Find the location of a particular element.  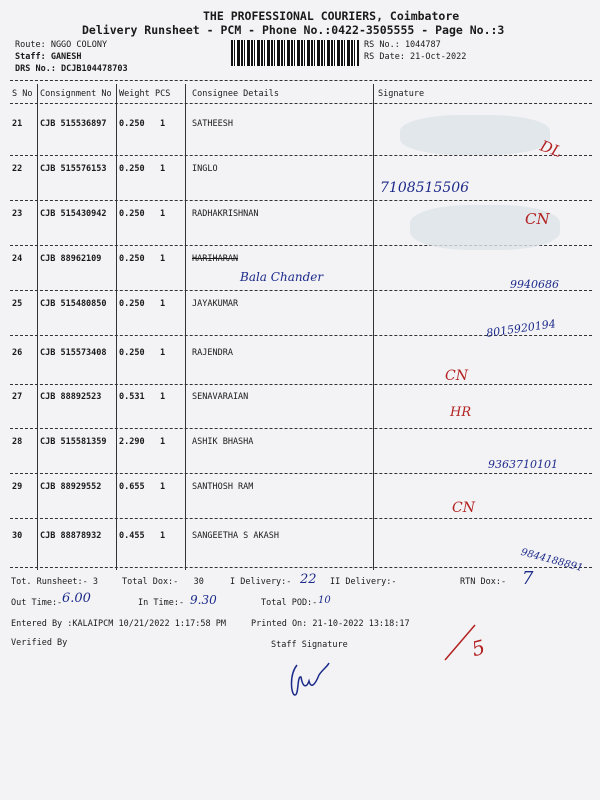

rs-date: RS Date: 21-Oct-2022 is located at coordinates (415, 57).